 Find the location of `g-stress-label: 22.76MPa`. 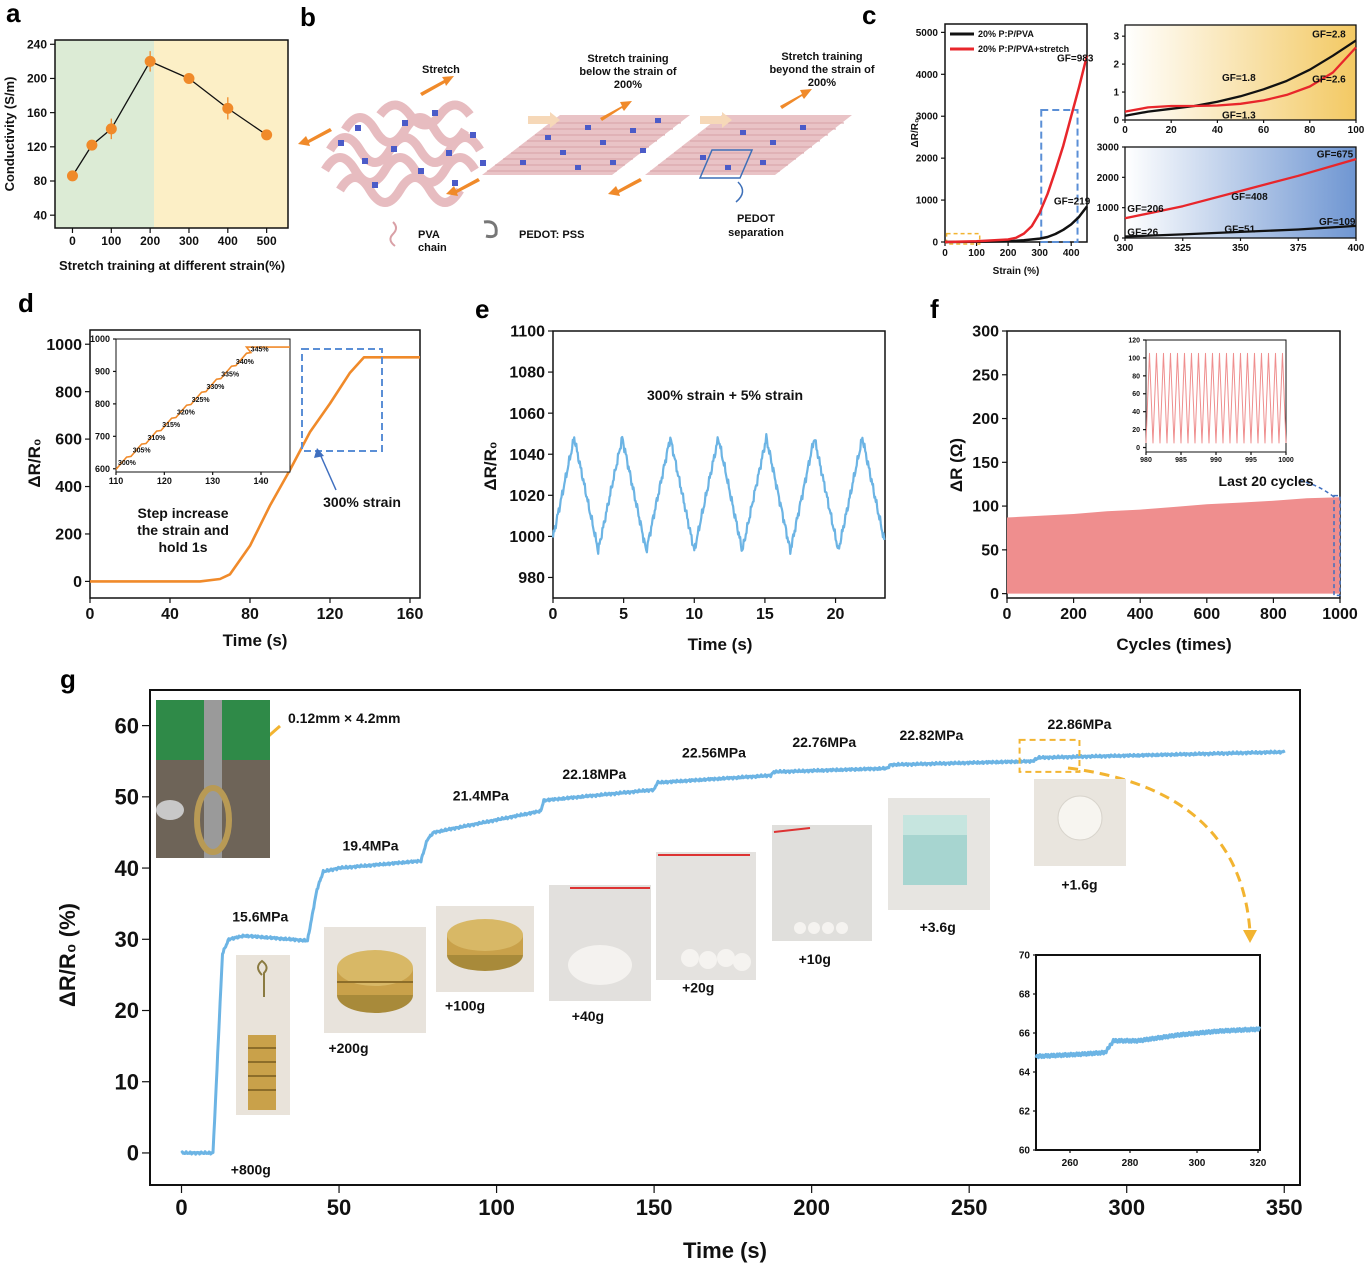

g-stress-label: 22.76MPa is located at coordinates (824, 742).